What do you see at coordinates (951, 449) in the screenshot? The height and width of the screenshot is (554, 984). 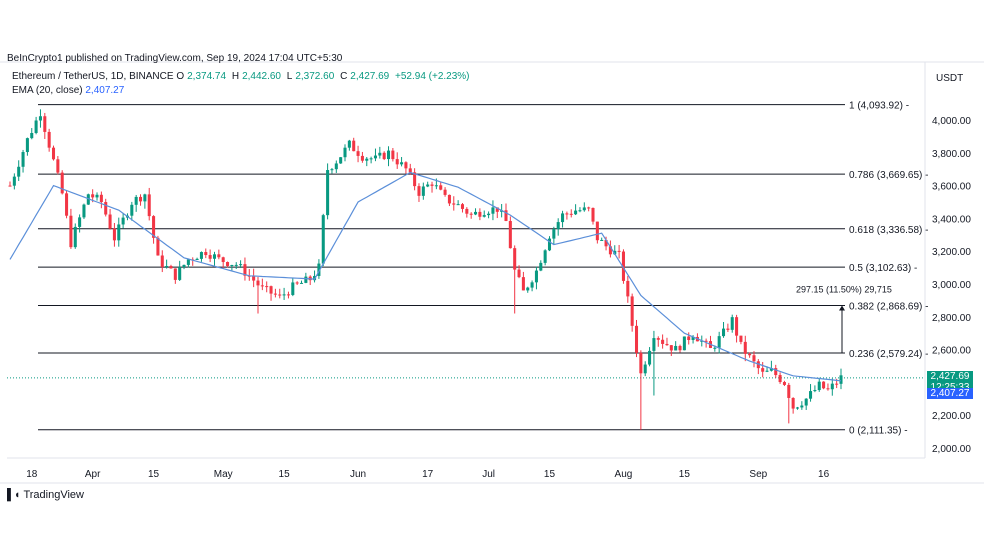 I see `y-tick-label: 2,000.00` at bounding box center [951, 449].